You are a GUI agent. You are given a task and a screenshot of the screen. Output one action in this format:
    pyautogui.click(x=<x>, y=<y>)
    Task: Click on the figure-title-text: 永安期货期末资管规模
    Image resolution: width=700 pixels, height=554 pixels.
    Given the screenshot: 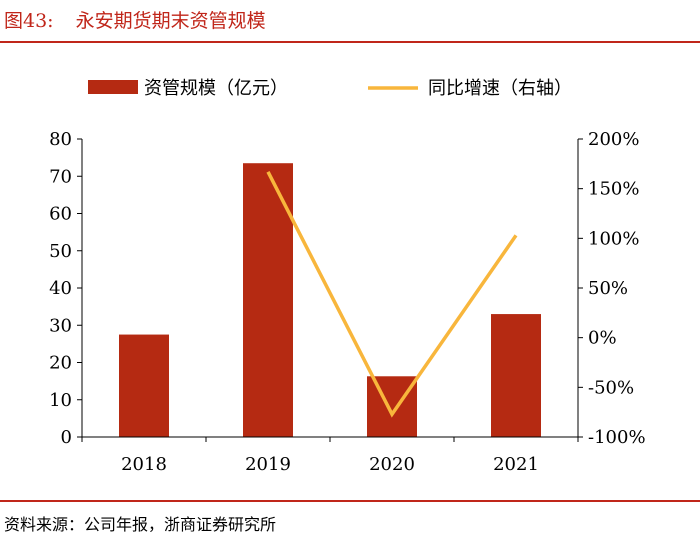 What is the action you would take?
    pyautogui.click(x=170, y=21)
    